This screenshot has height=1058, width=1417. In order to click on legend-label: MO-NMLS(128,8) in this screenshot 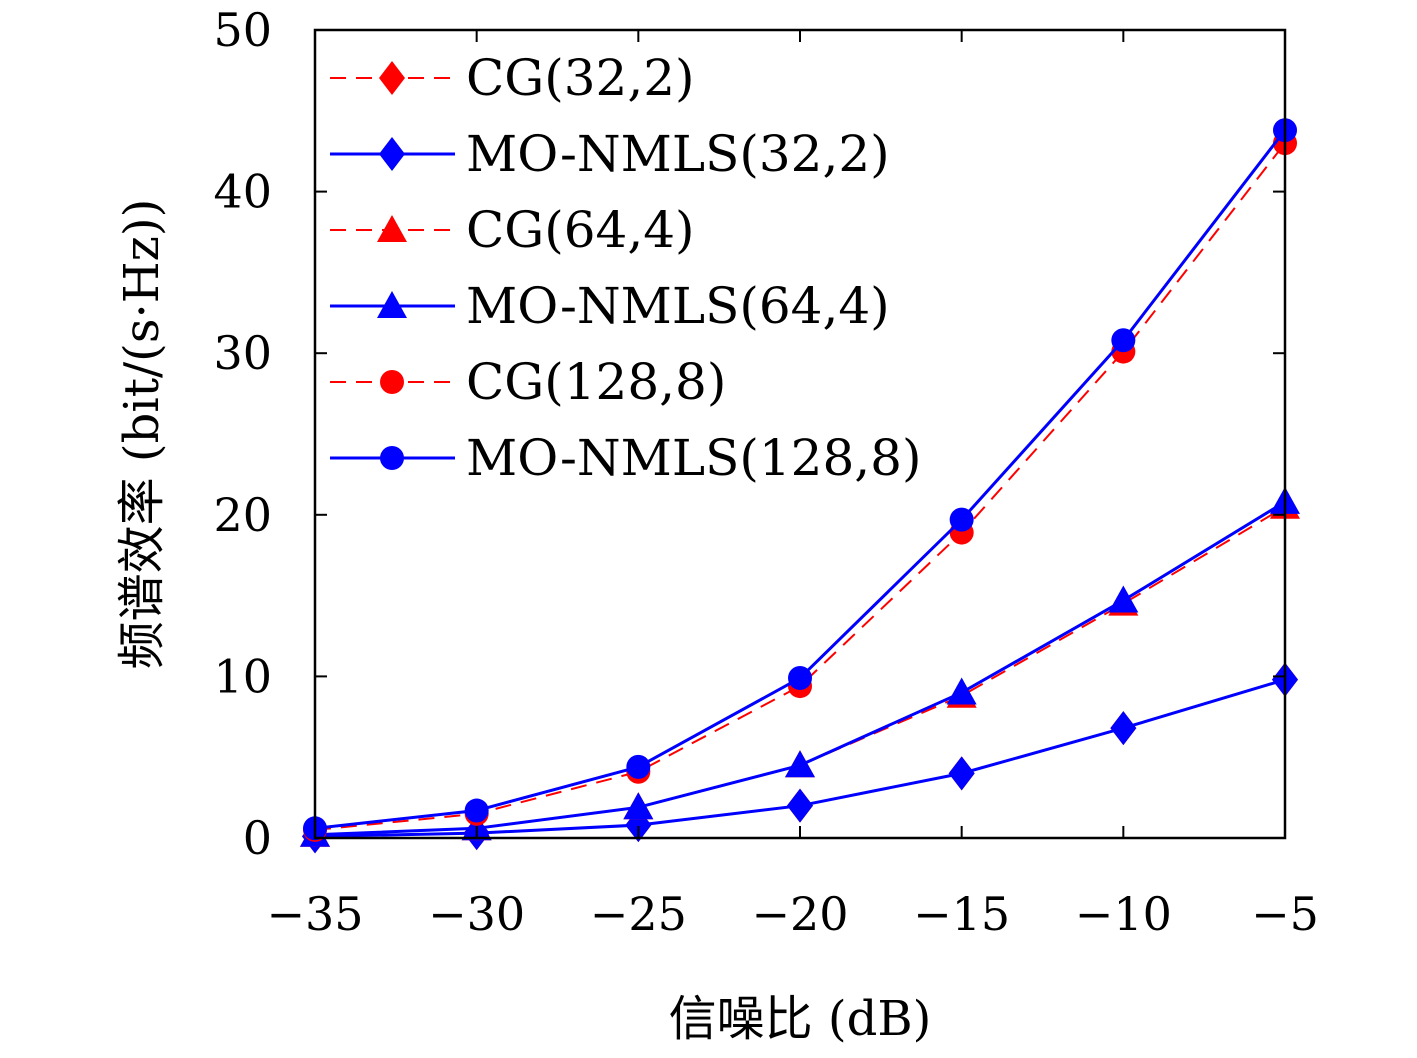, I will do `click(693, 458)`.